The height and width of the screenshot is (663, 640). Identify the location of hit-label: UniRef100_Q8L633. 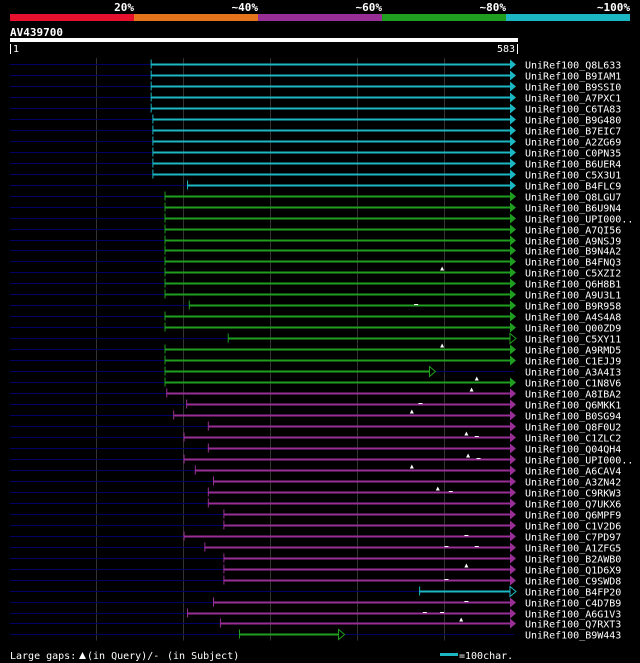
(573, 66).